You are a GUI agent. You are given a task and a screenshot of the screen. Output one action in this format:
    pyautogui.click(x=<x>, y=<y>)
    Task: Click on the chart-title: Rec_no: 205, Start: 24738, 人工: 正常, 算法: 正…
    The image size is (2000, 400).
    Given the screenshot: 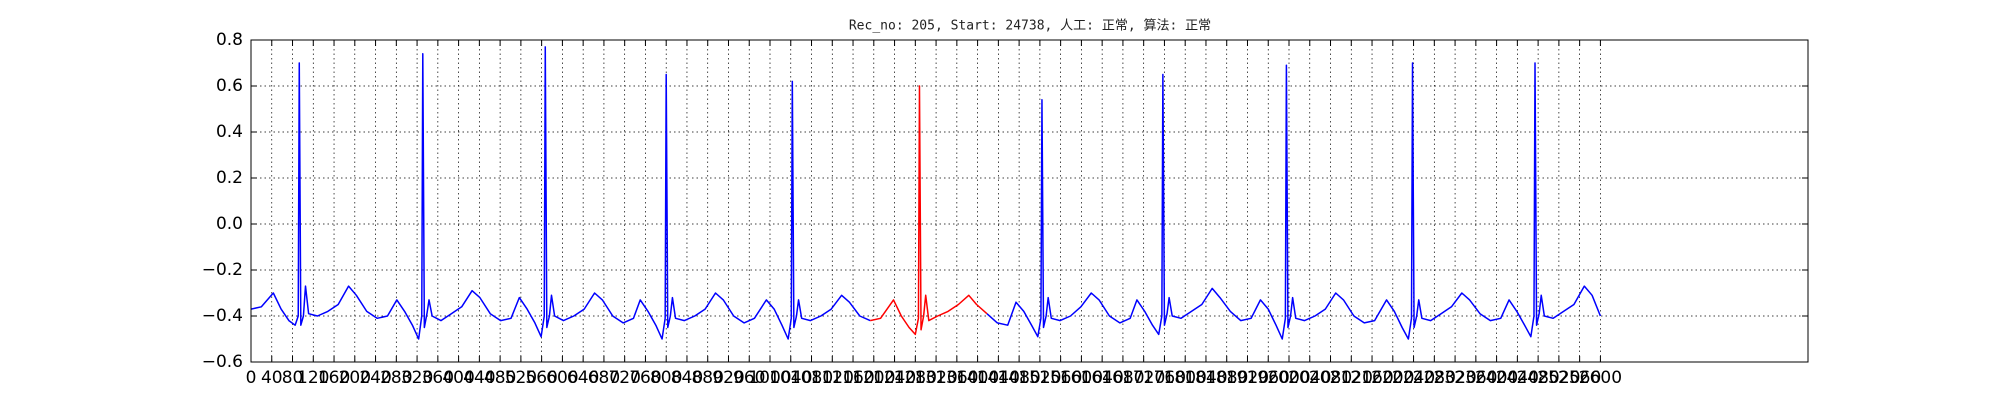 What is the action you would take?
    pyautogui.click(x=1030, y=26)
    